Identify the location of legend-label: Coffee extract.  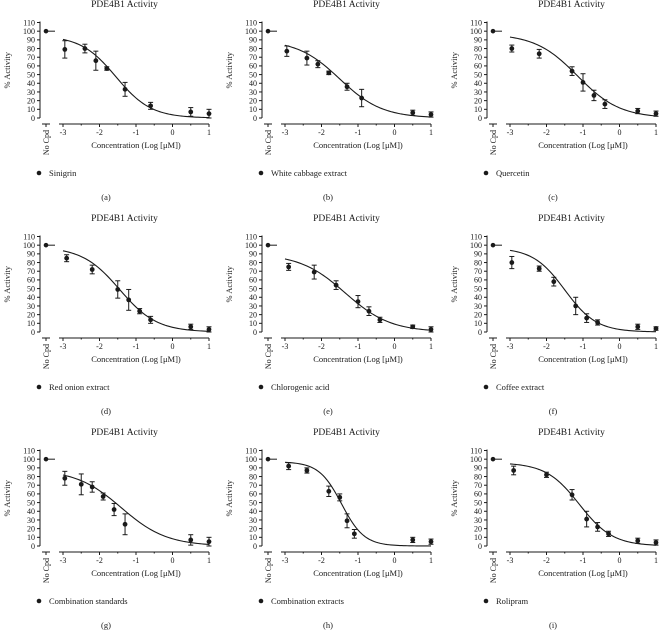
(520, 387).